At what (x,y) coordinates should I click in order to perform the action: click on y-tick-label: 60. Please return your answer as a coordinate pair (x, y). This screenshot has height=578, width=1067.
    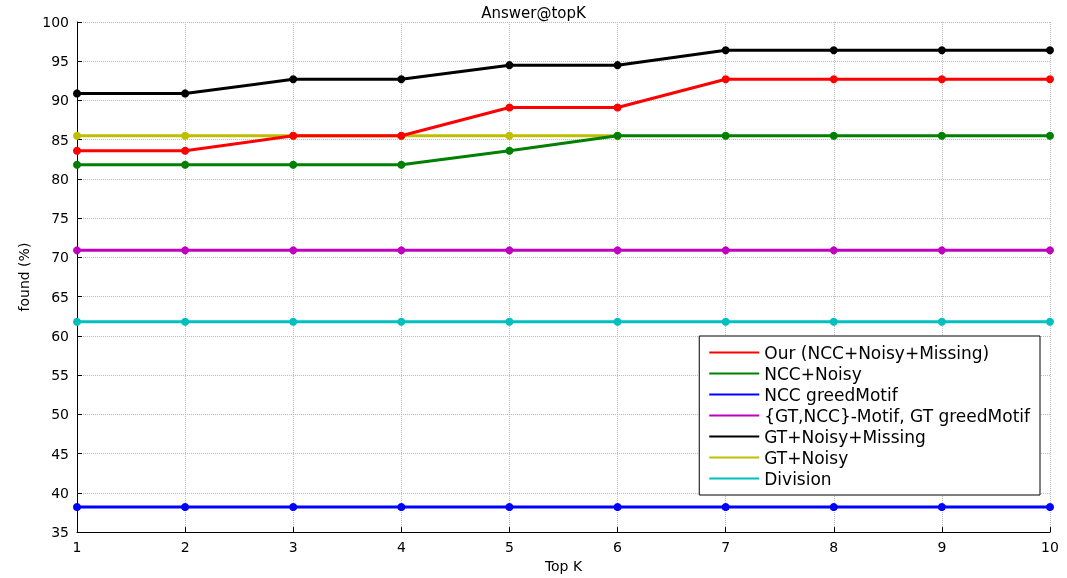
    Looking at the image, I should click on (60, 335).